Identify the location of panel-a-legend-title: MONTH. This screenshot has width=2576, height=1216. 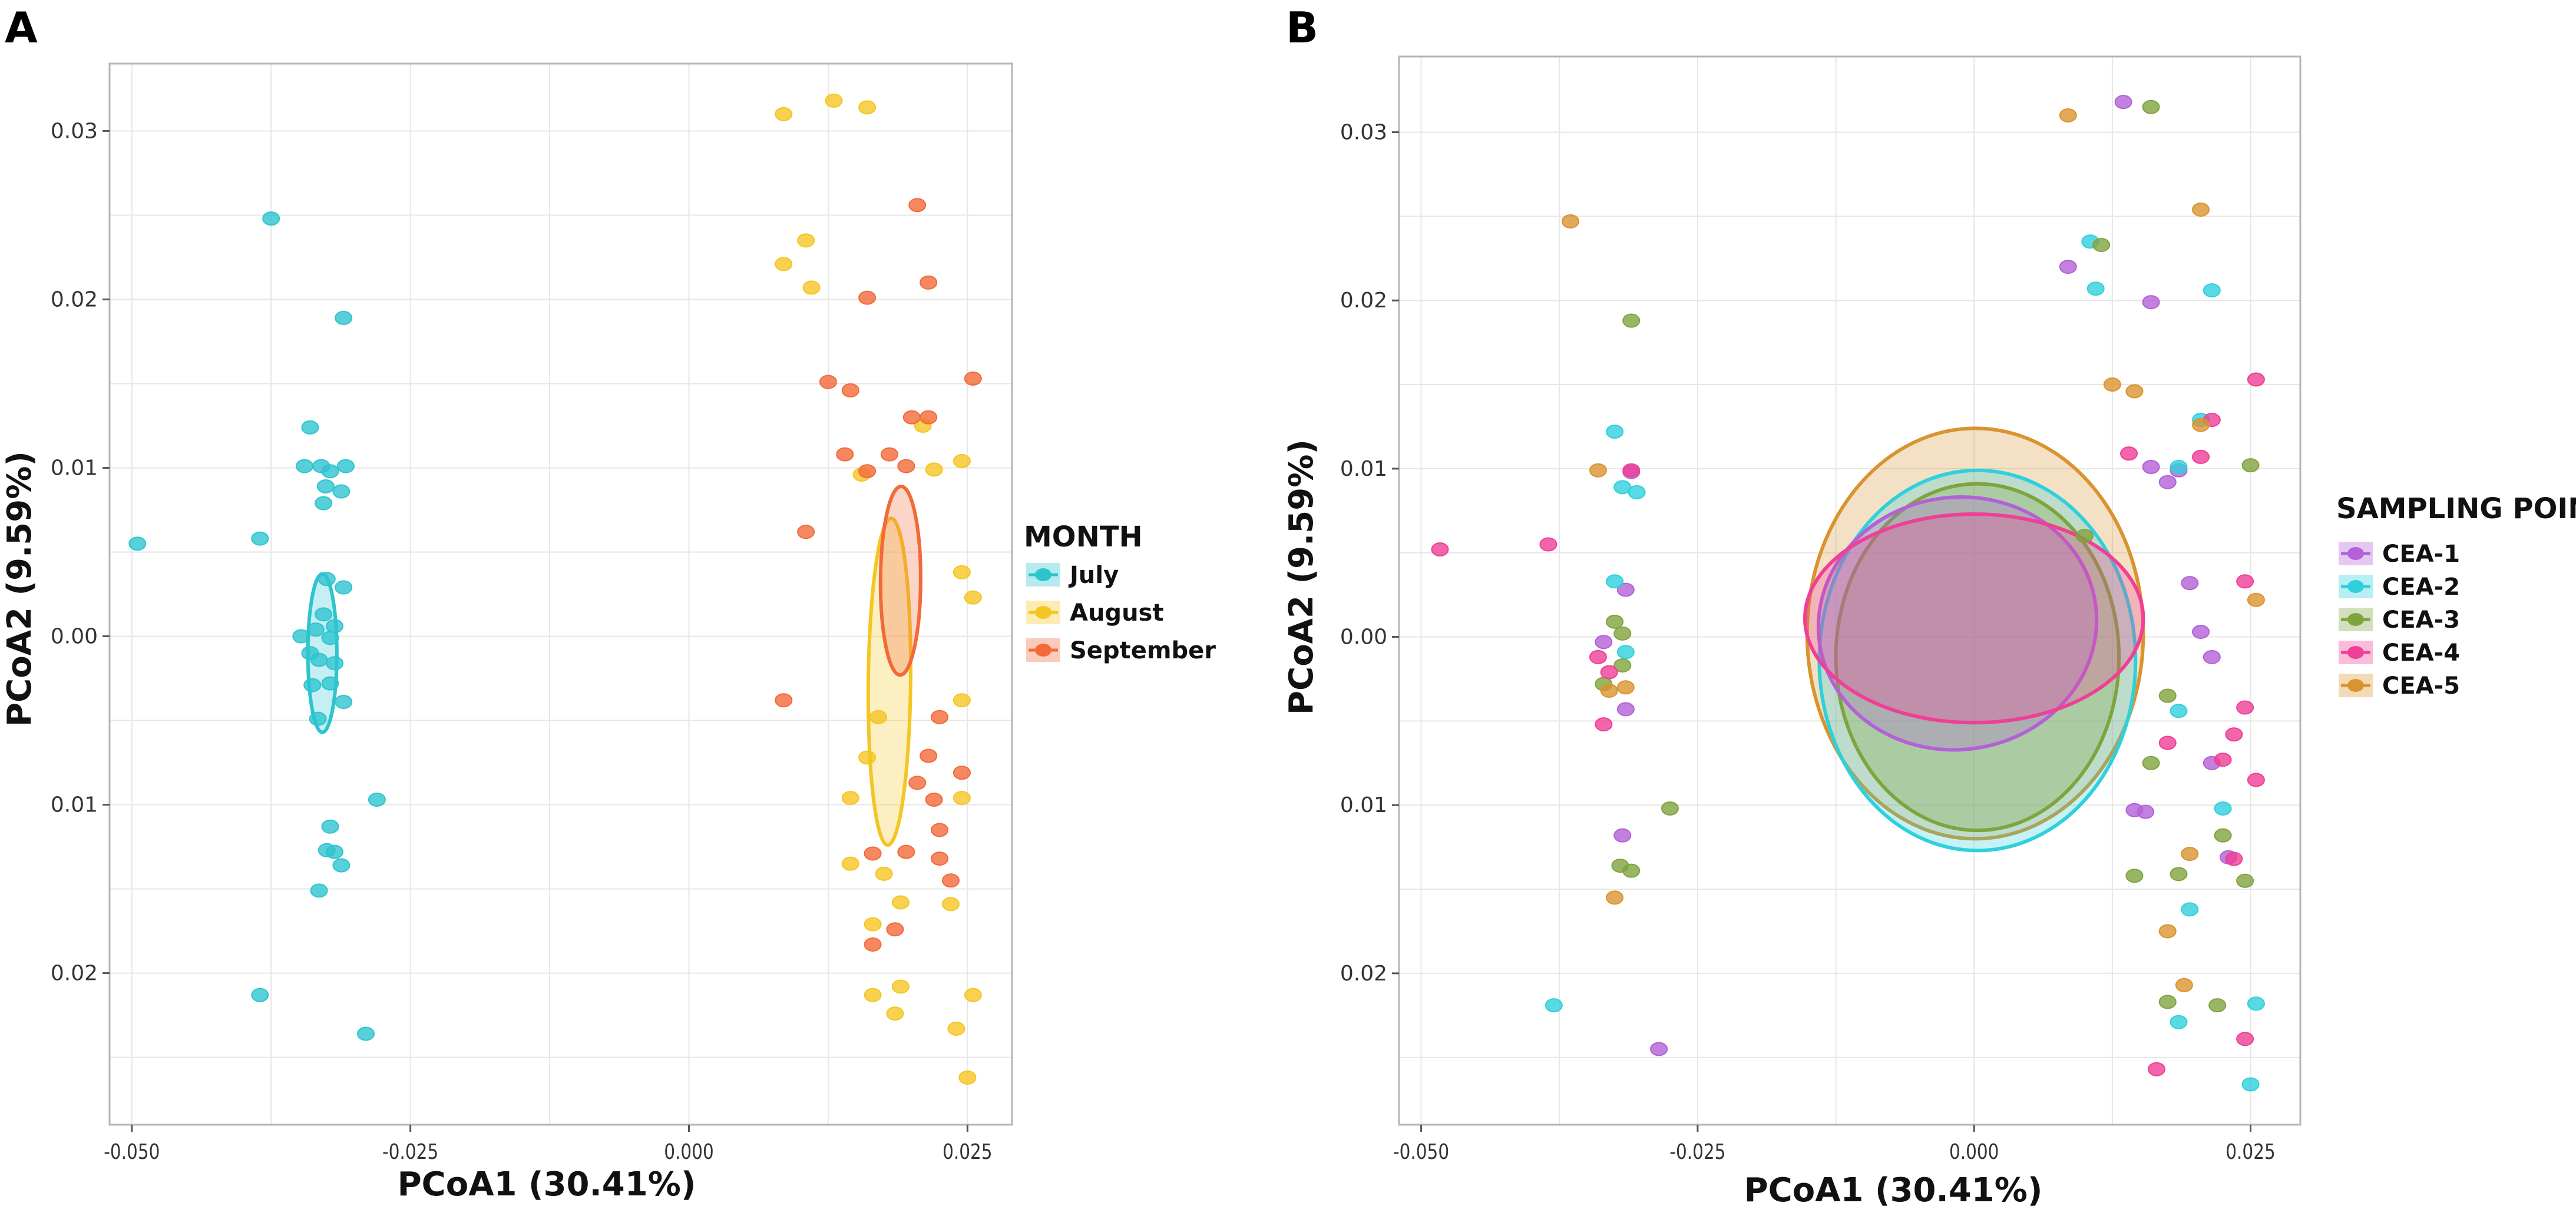
(1083, 537).